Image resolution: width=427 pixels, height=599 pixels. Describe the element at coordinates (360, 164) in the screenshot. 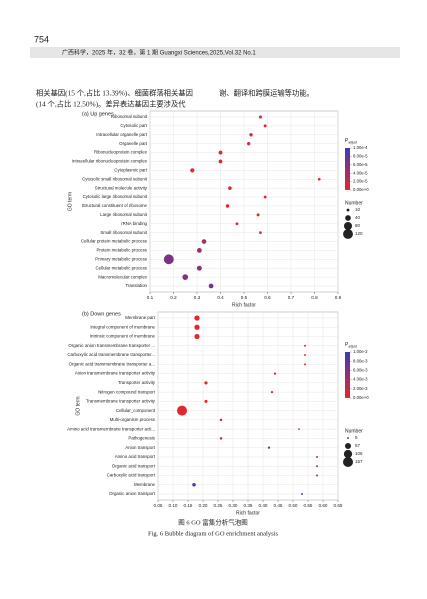

I see `colorbar-tick-label: 6.00e-5` at that location.